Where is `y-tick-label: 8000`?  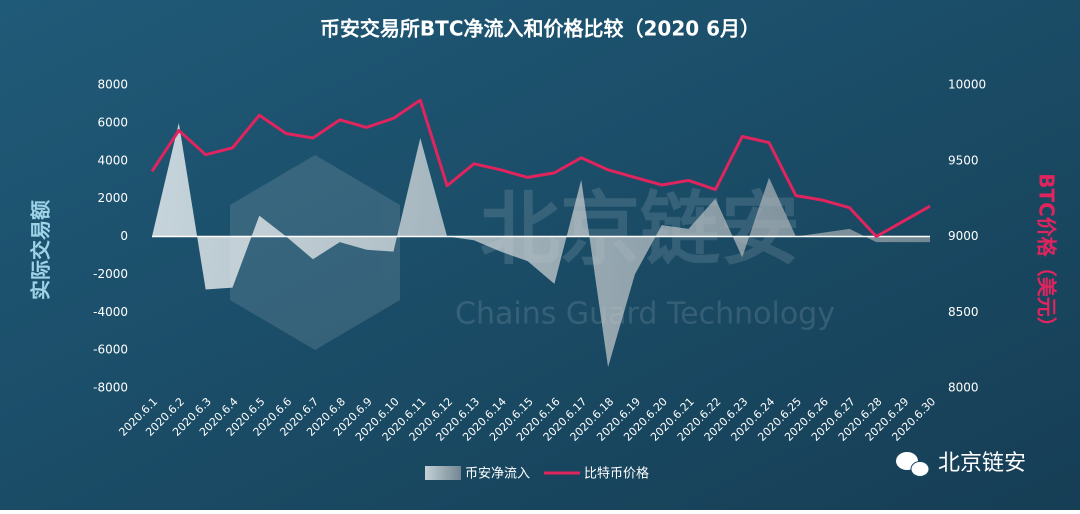
y-tick-label: 8000 is located at coordinates (112, 85).